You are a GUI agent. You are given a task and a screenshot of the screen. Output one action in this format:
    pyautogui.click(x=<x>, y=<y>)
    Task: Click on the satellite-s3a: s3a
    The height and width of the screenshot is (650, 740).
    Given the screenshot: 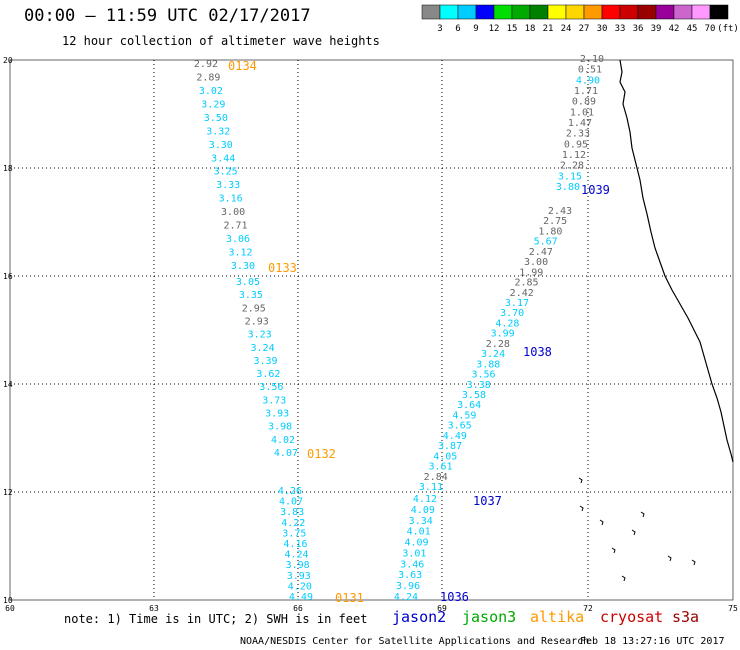 What is the action you would take?
    pyautogui.click(x=686, y=617)
    